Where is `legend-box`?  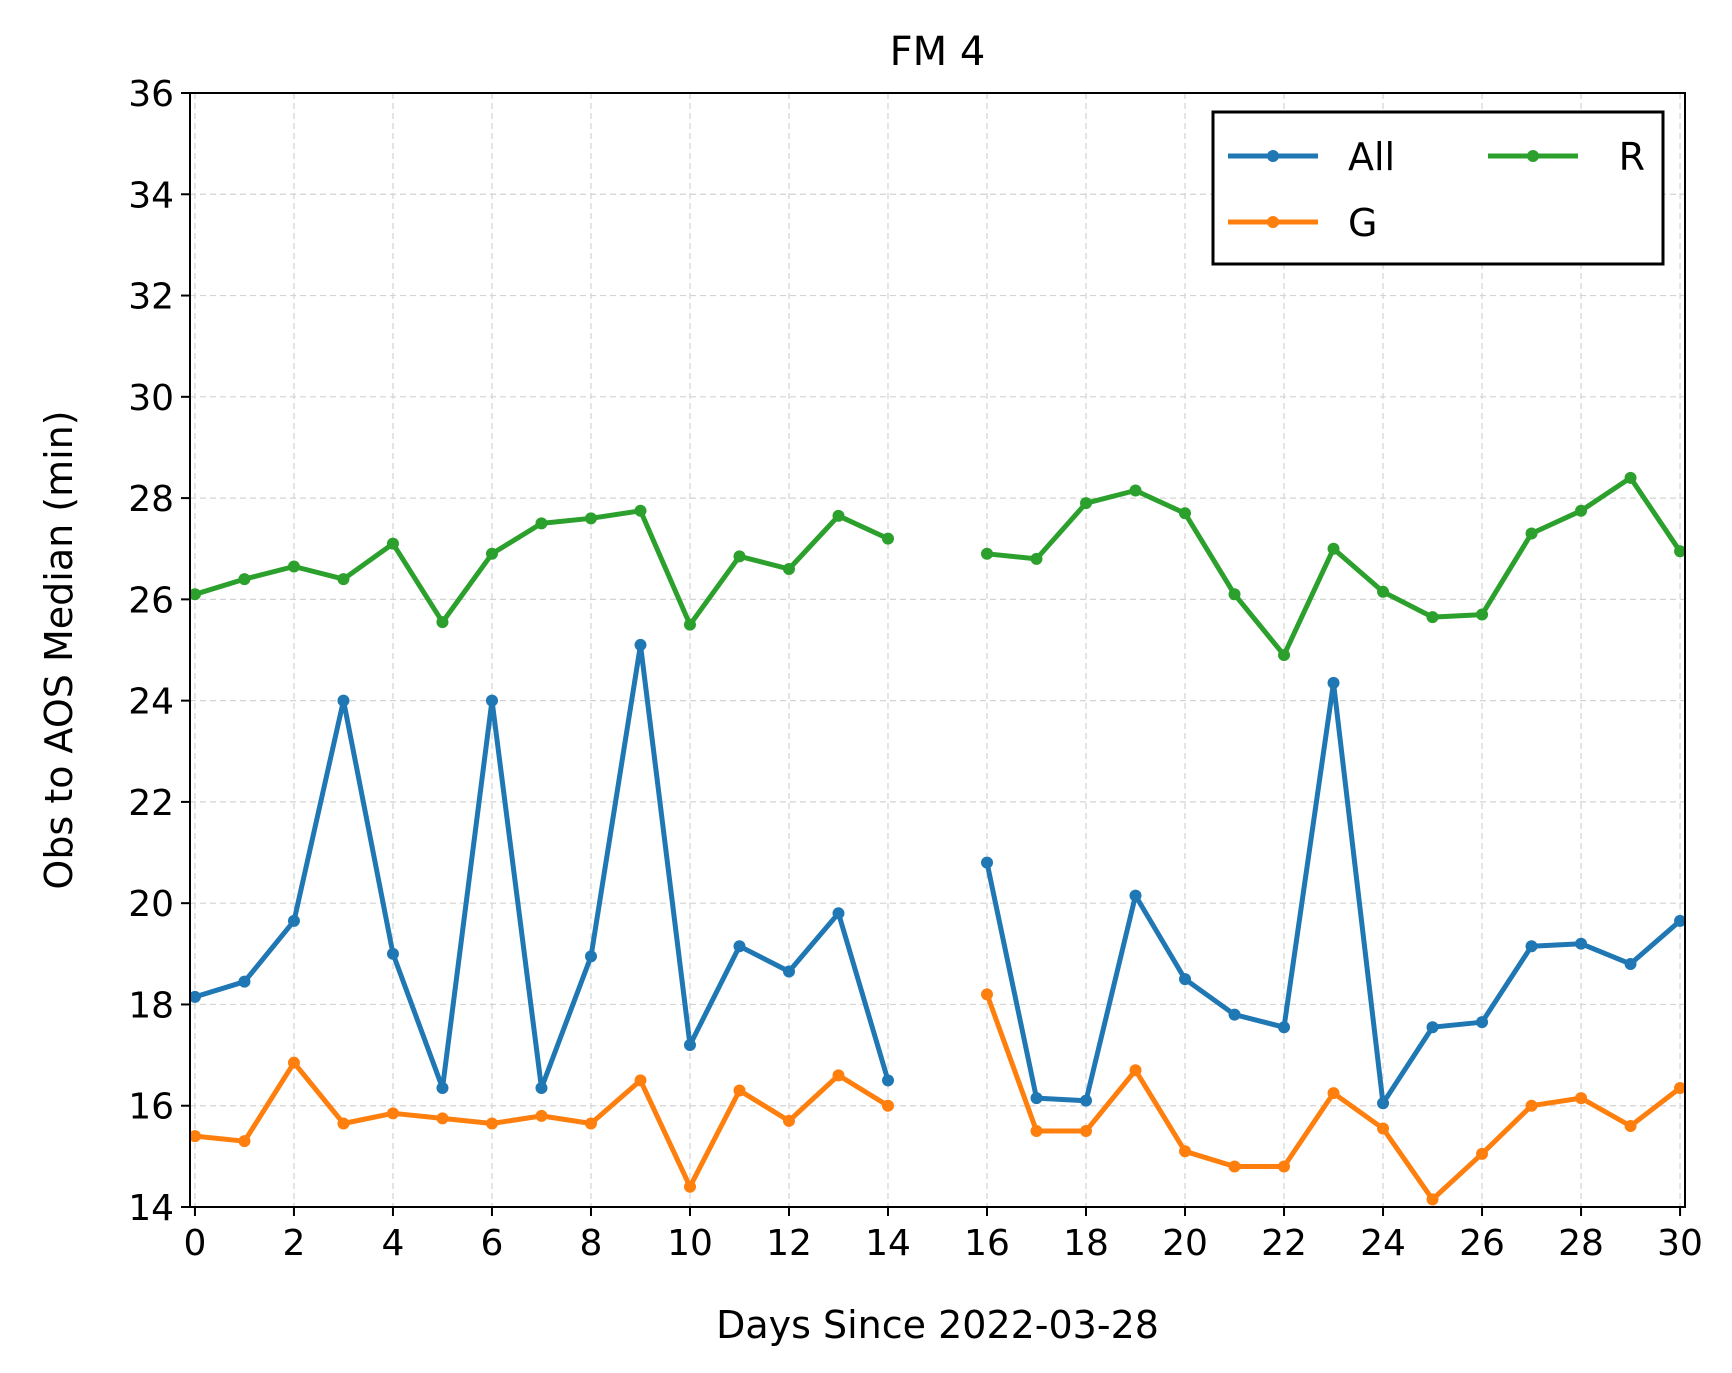 legend-box is located at coordinates (1438, 188).